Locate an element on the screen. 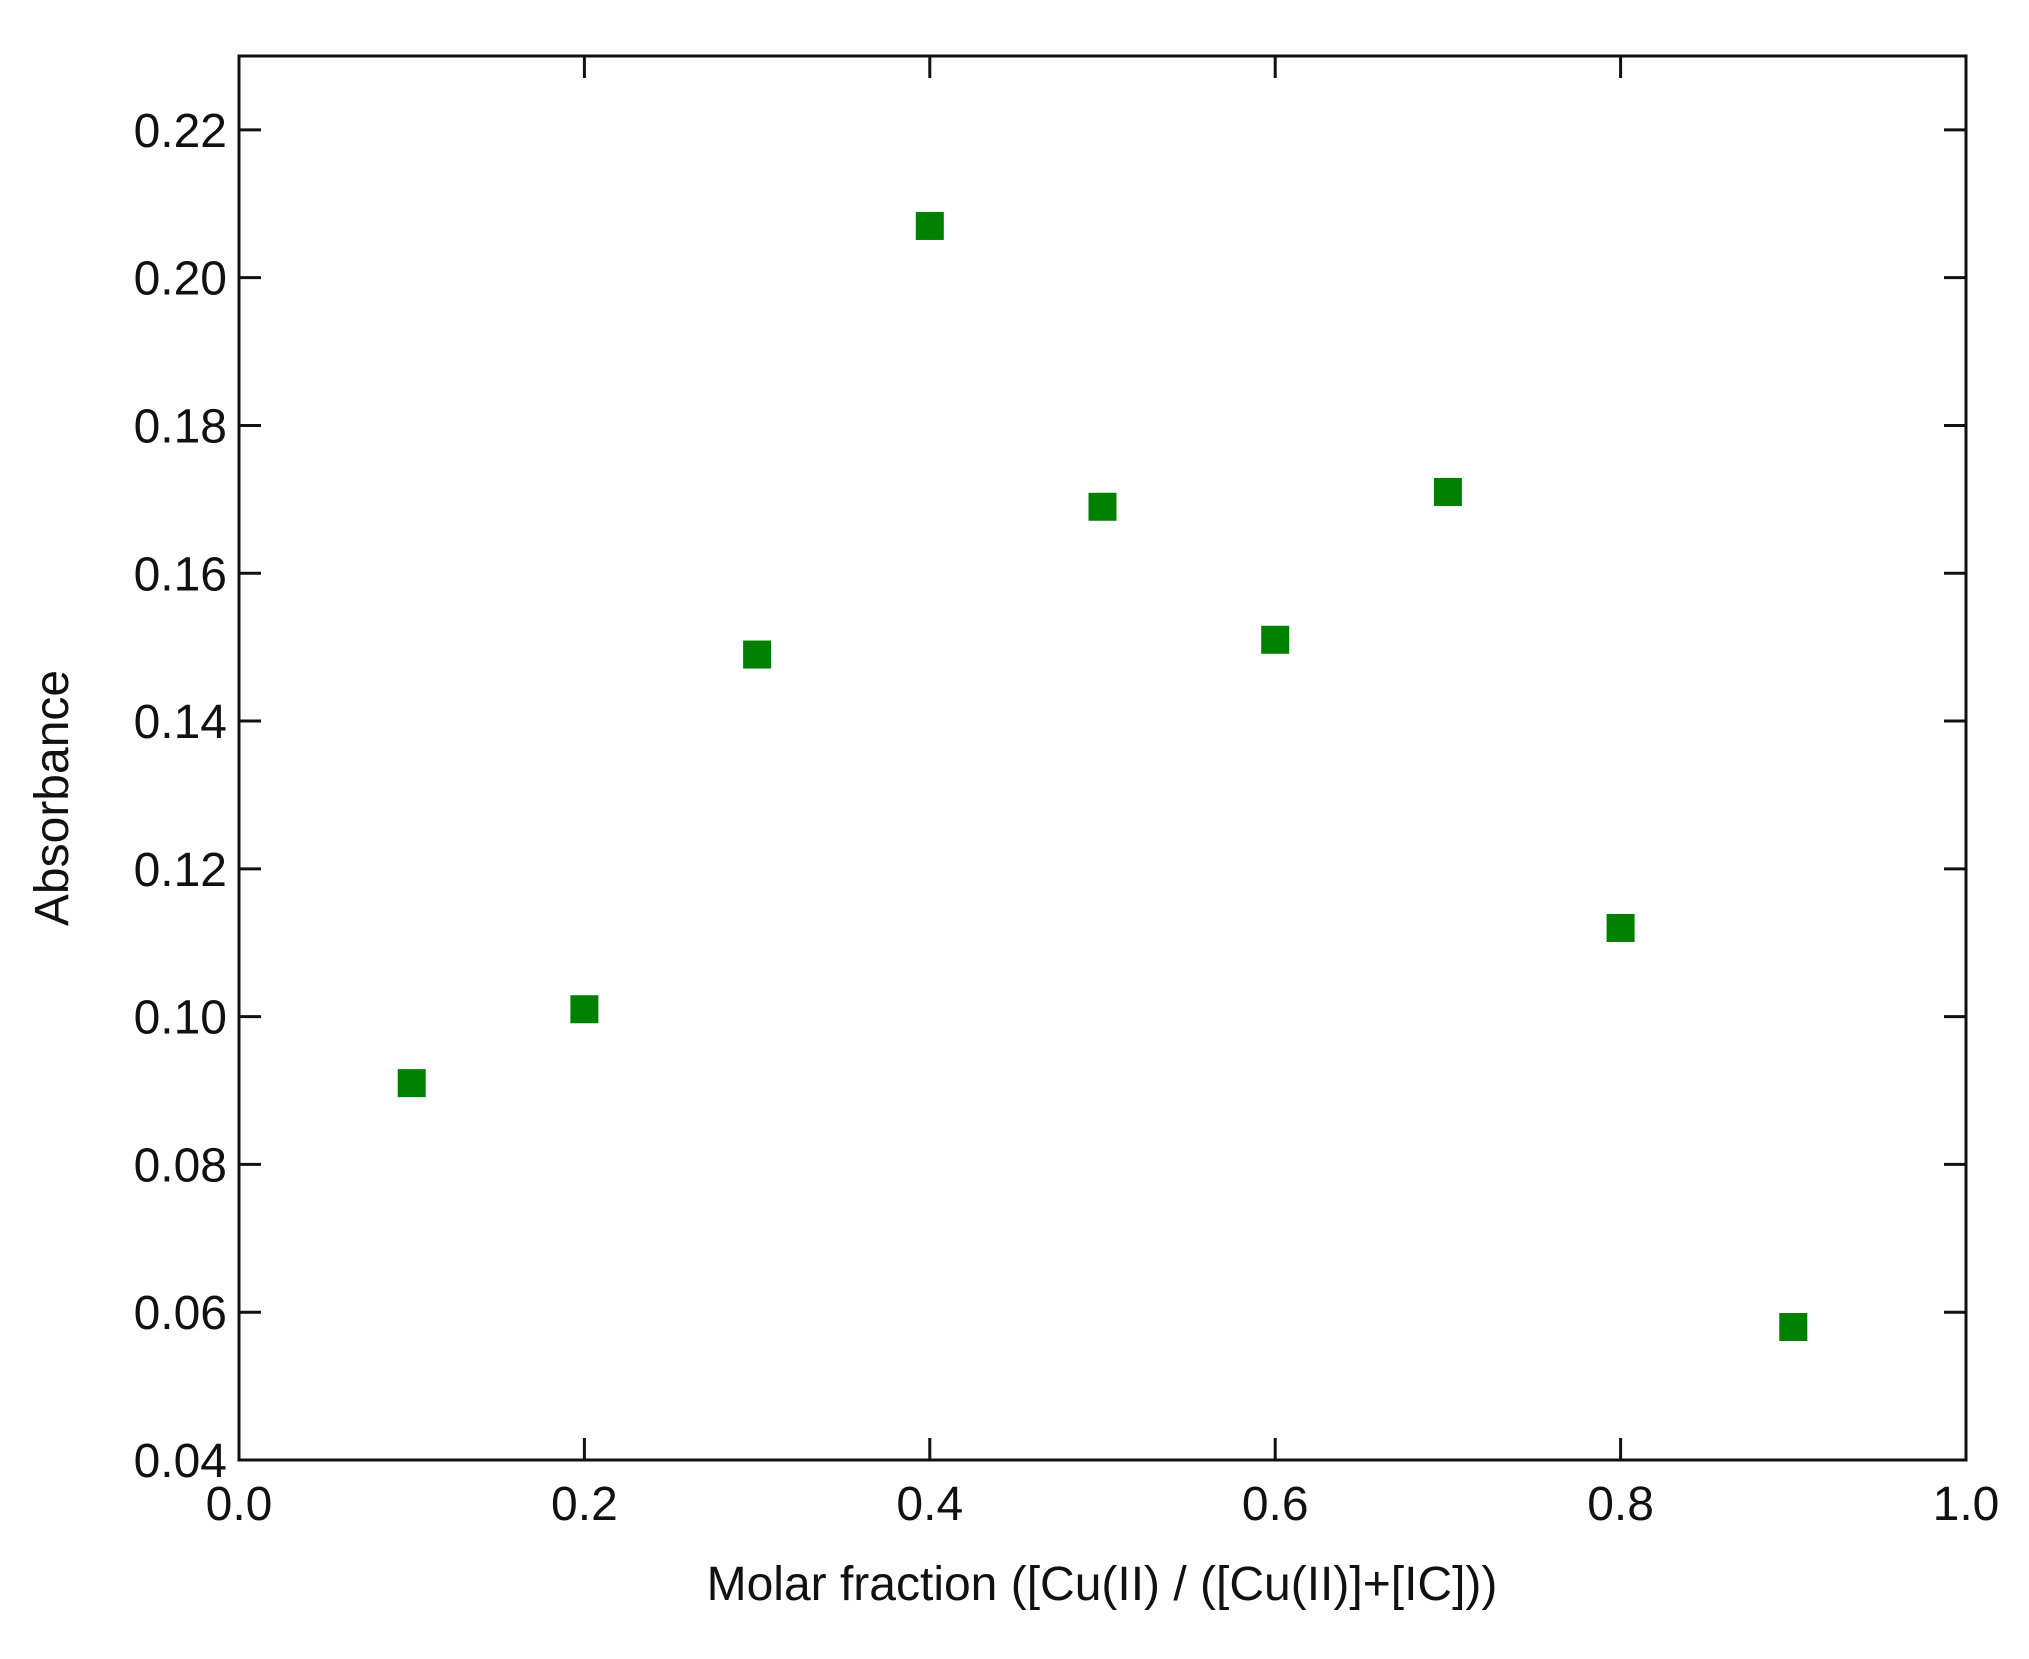 The width and height of the screenshot is (2029, 1659). y-tick-label: 0.10 is located at coordinates (180, 1018).